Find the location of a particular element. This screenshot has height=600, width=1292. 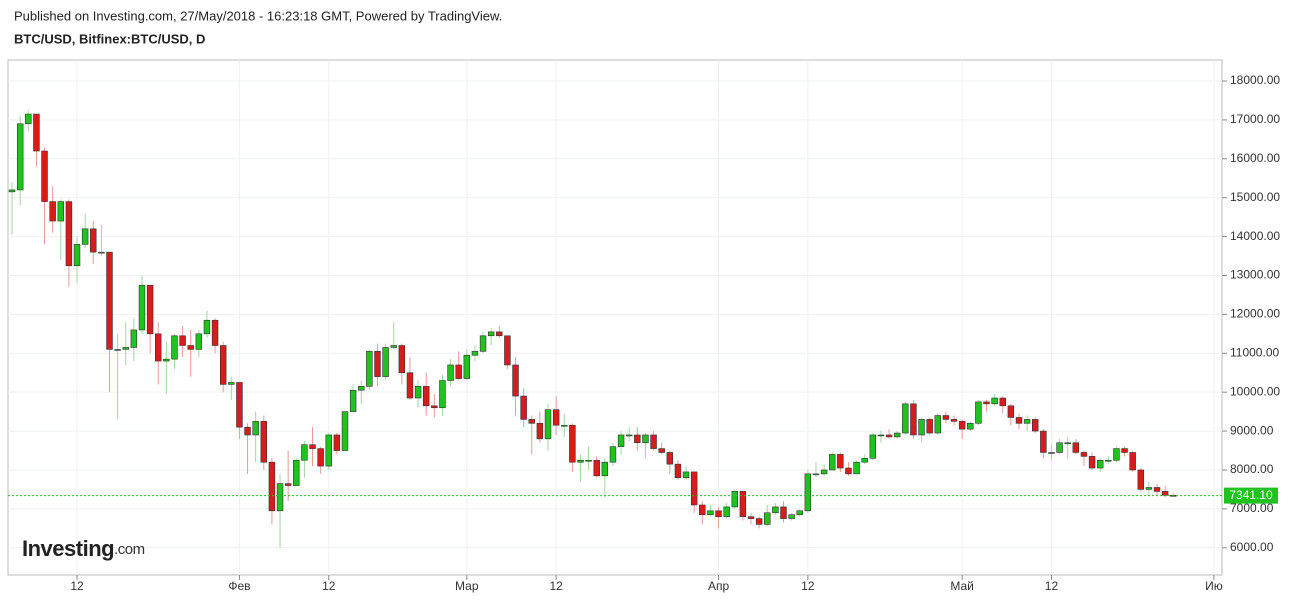

y-tick-label: 16000.00 is located at coordinates (1255, 158).